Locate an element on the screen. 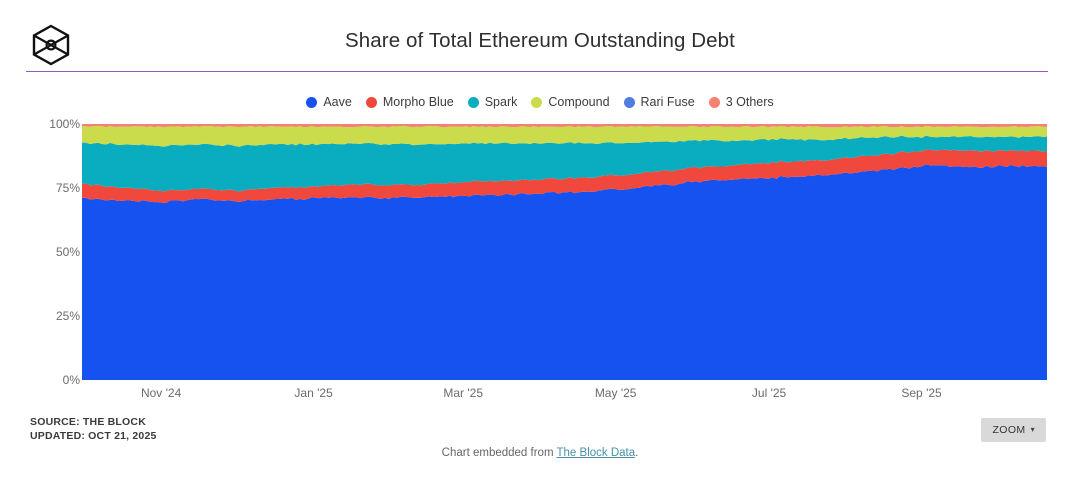 This screenshot has height=503, width=1080. source-credit: SOURCE: THE BLOCK UPDATED: OCT 21, 2025 is located at coordinates (93, 429).